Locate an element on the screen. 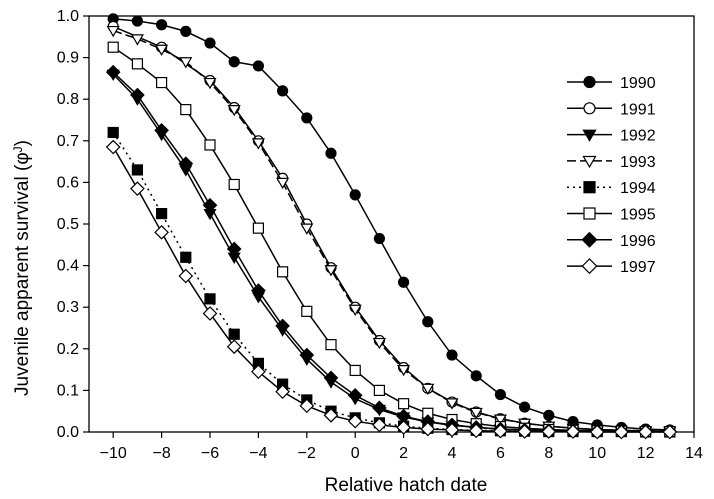  y-axis-label: Juvenile apparent survival (φJ) is located at coordinates (22, 268).